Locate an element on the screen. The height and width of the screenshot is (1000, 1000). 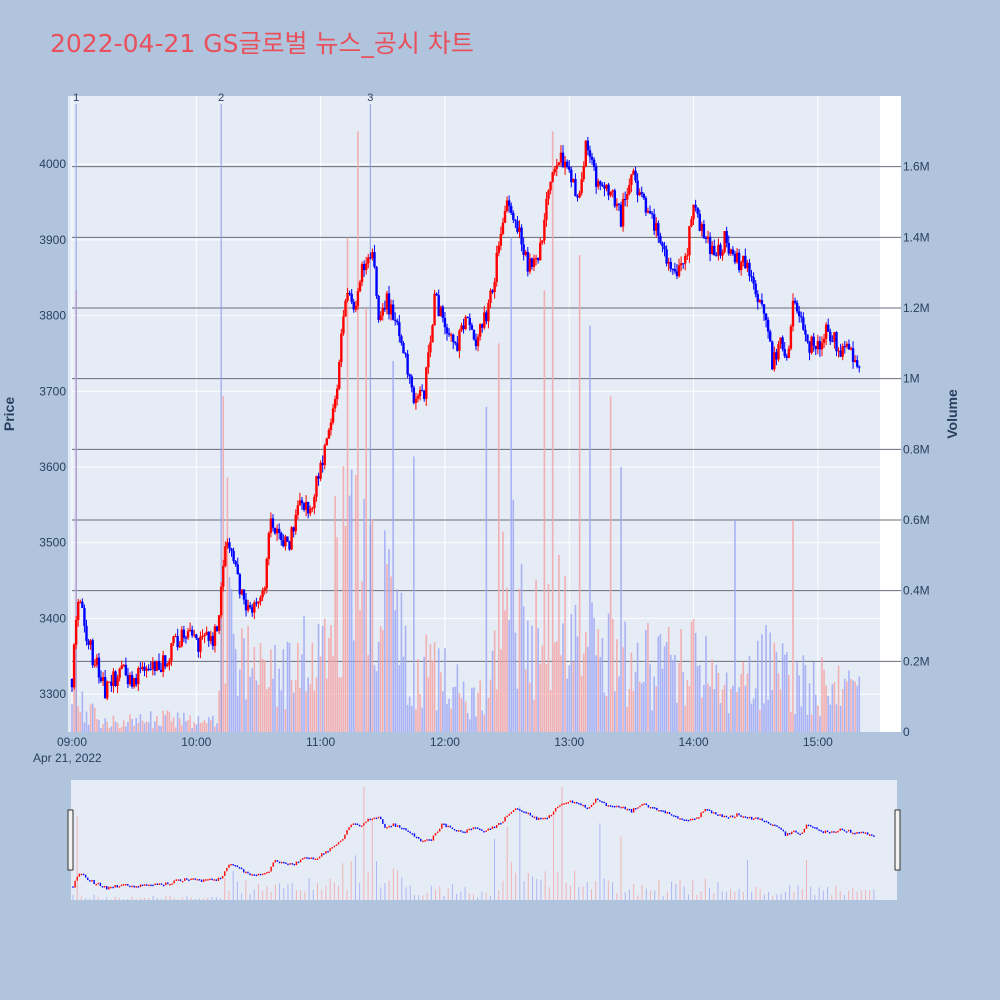
range-slider-left-handle is located at coordinates (70, 840).